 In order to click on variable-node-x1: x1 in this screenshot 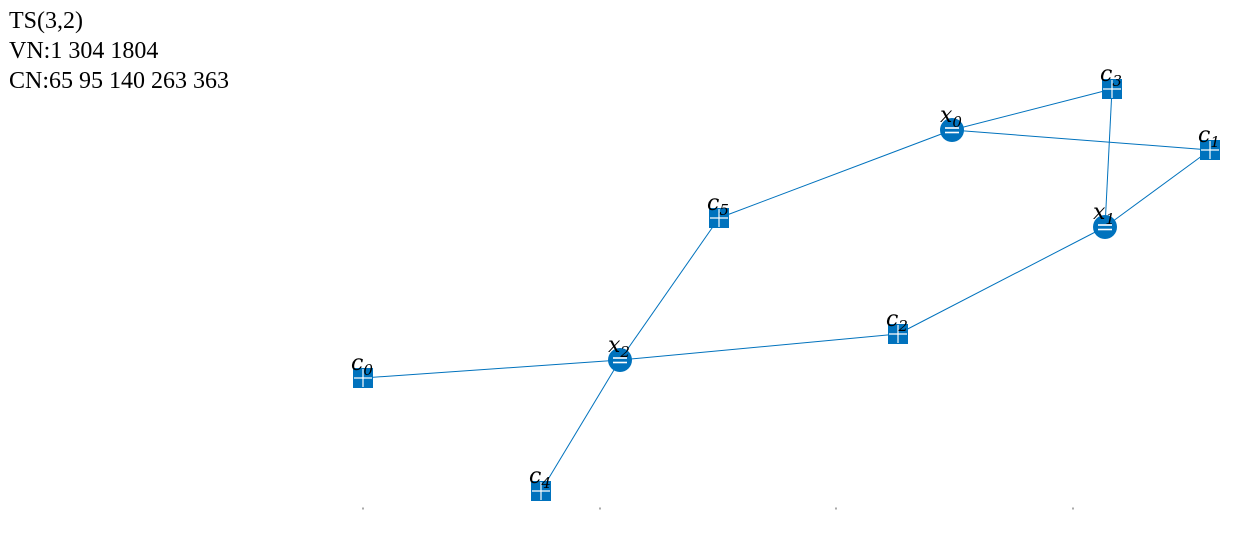, I will do `click(1105, 219)`.